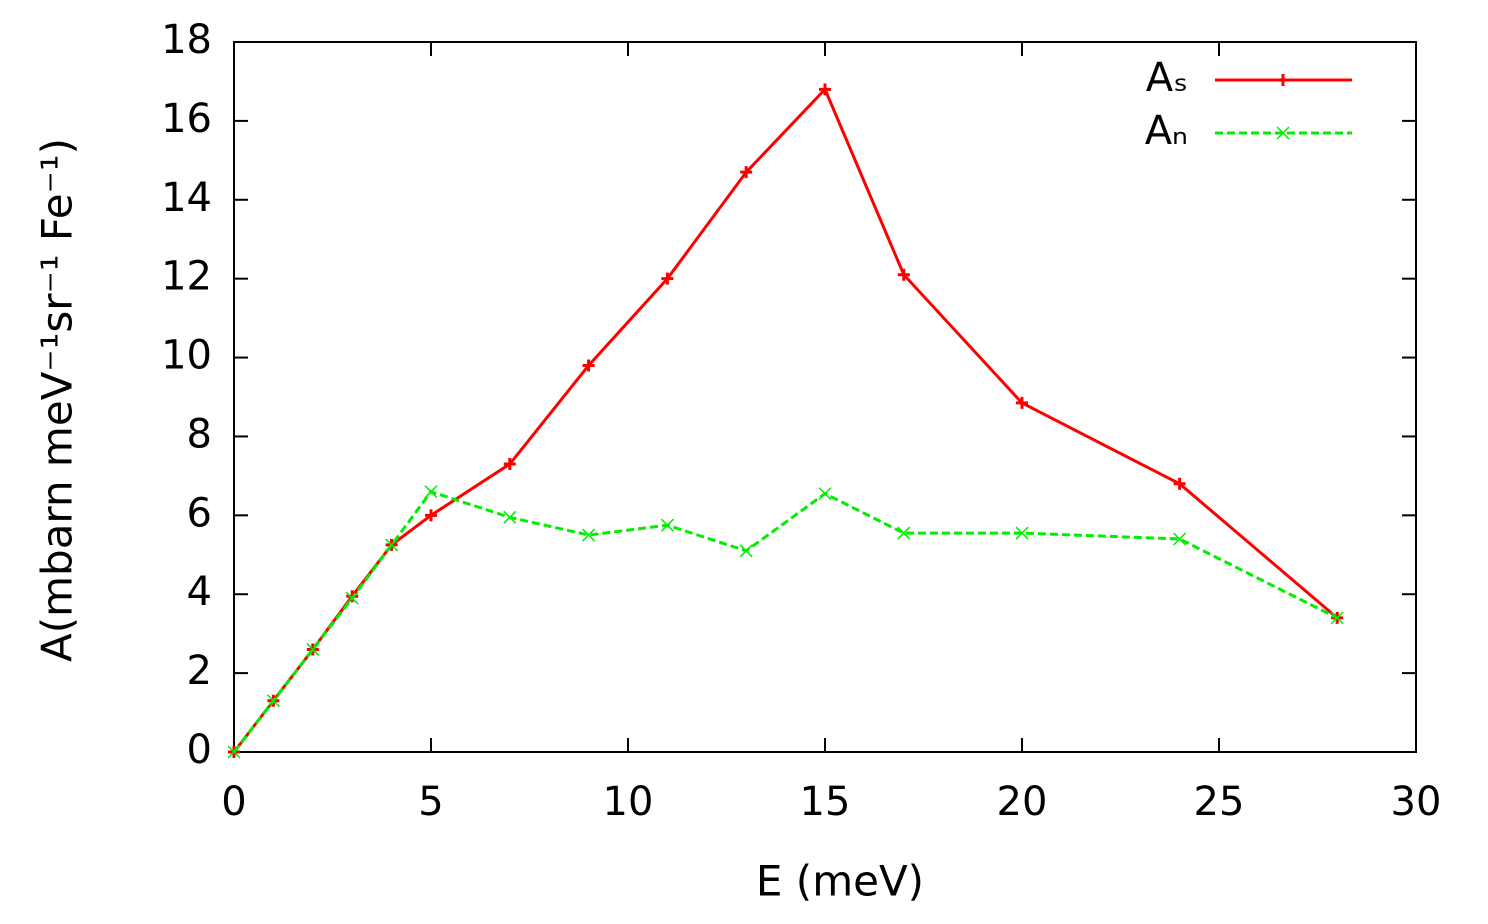 Image resolution: width=1488 pixels, height=924 pixels. Describe the element at coordinates (186, 277) in the screenshot. I see `y-tick-label: 12` at that location.